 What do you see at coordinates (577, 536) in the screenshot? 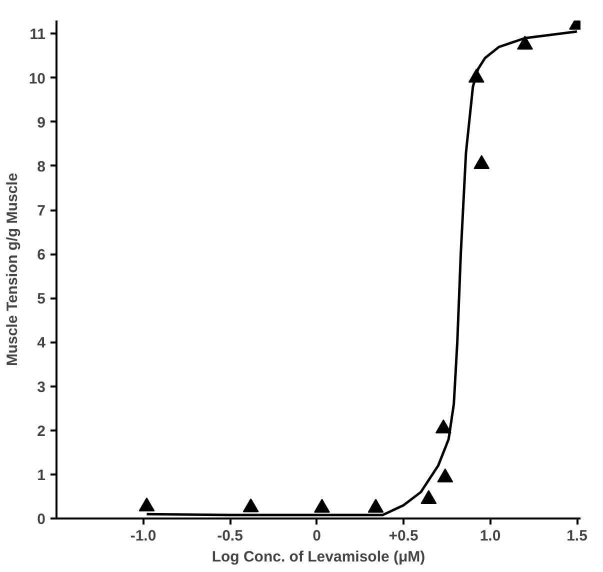
I see `x-tick-label: 1.5` at bounding box center [577, 536].